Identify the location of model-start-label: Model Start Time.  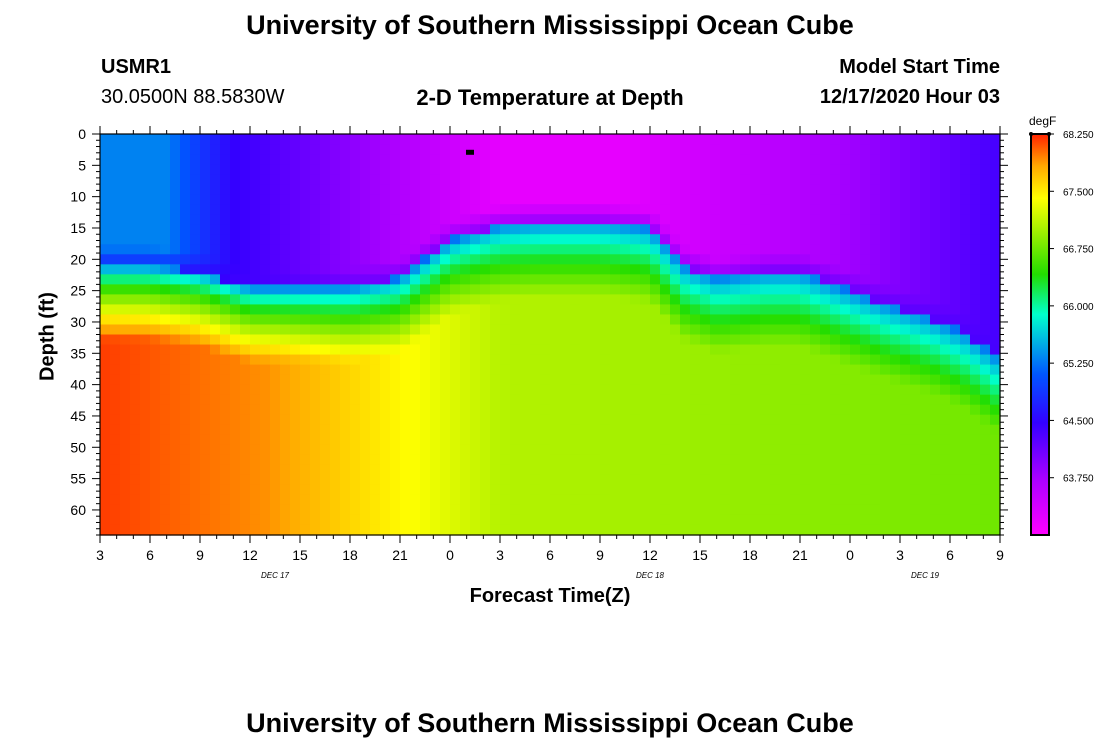
(919, 67).